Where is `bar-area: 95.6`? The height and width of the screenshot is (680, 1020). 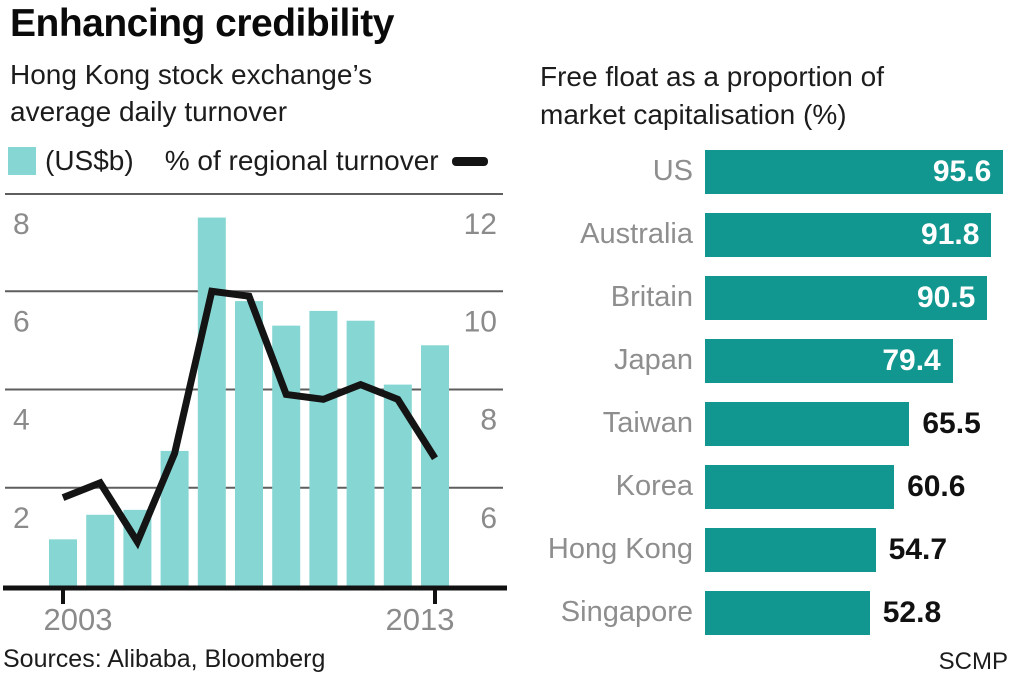 bar-area: 95.6 is located at coordinates (861, 172).